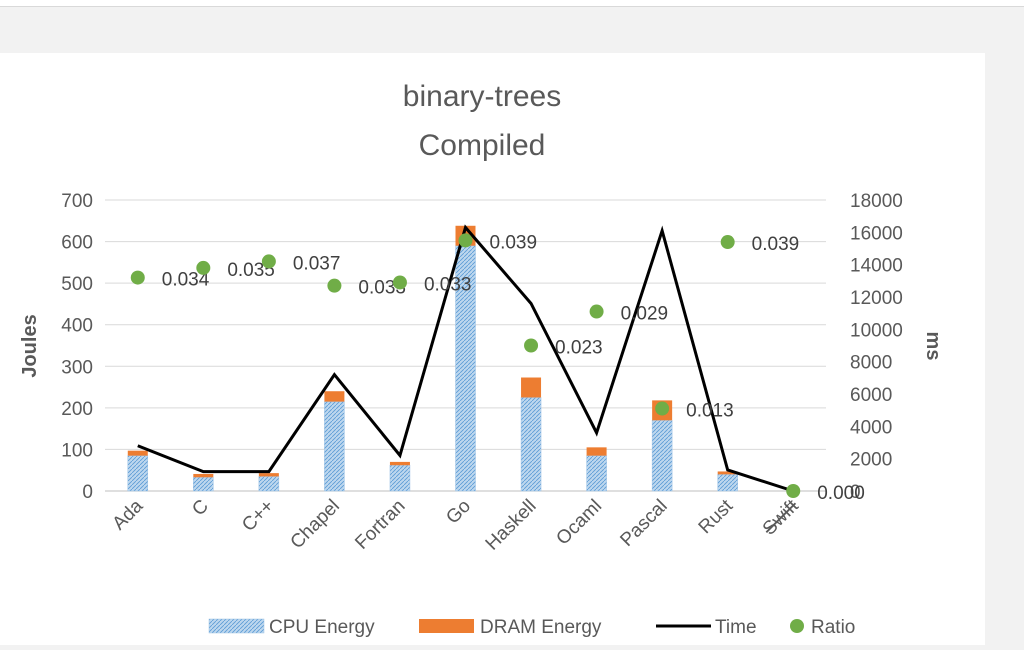 The height and width of the screenshot is (650, 1024). What do you see at coordinates (482, 96) in the screenshot?
I see `chart-title-line1: binary-trees` at bounding box center [482, 96].